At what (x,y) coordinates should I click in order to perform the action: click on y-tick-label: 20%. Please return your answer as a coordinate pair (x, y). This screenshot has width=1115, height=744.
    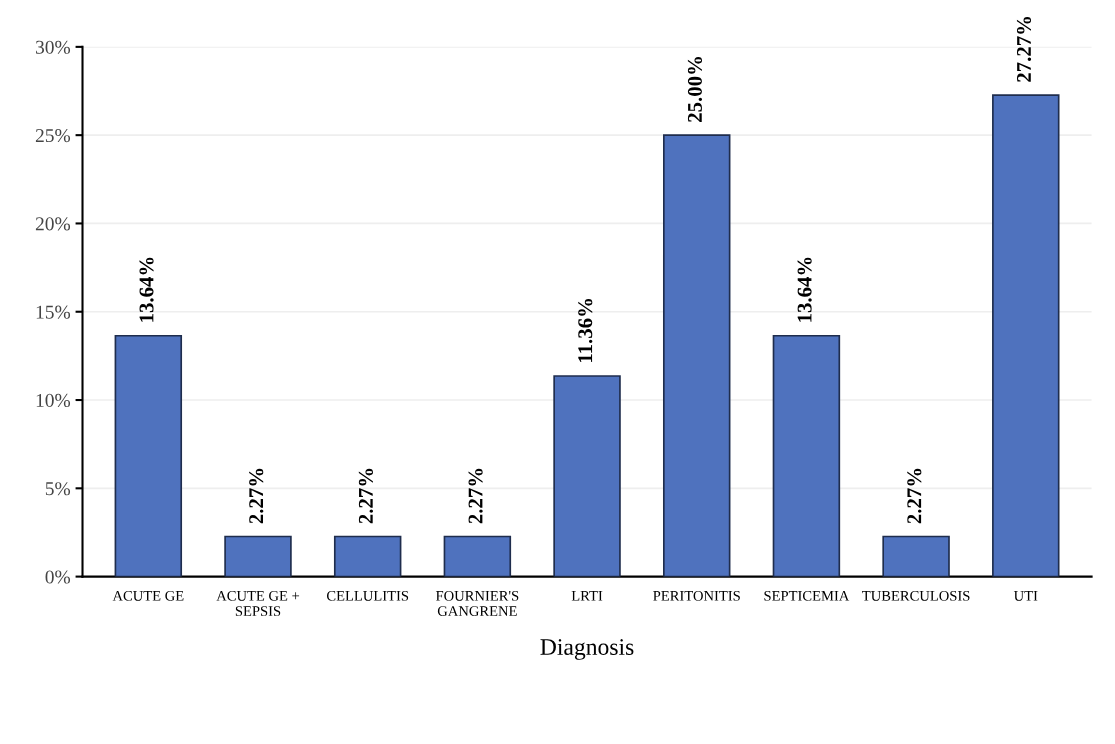
    Looking at the image, I should click on (53, 224).